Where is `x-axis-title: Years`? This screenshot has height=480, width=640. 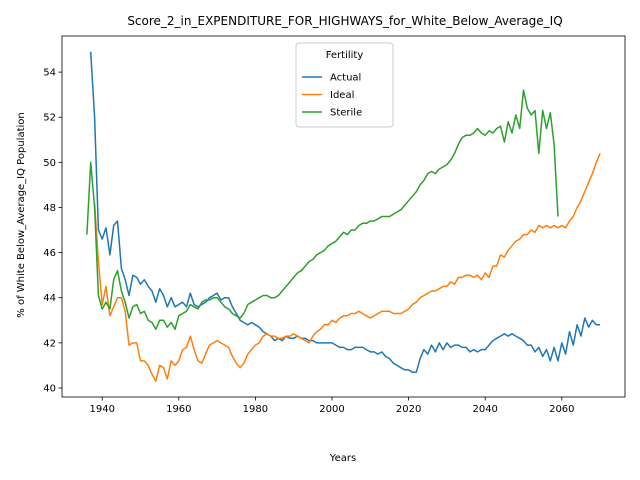
x-axis-title: Years is located at coordinates (342, 458).